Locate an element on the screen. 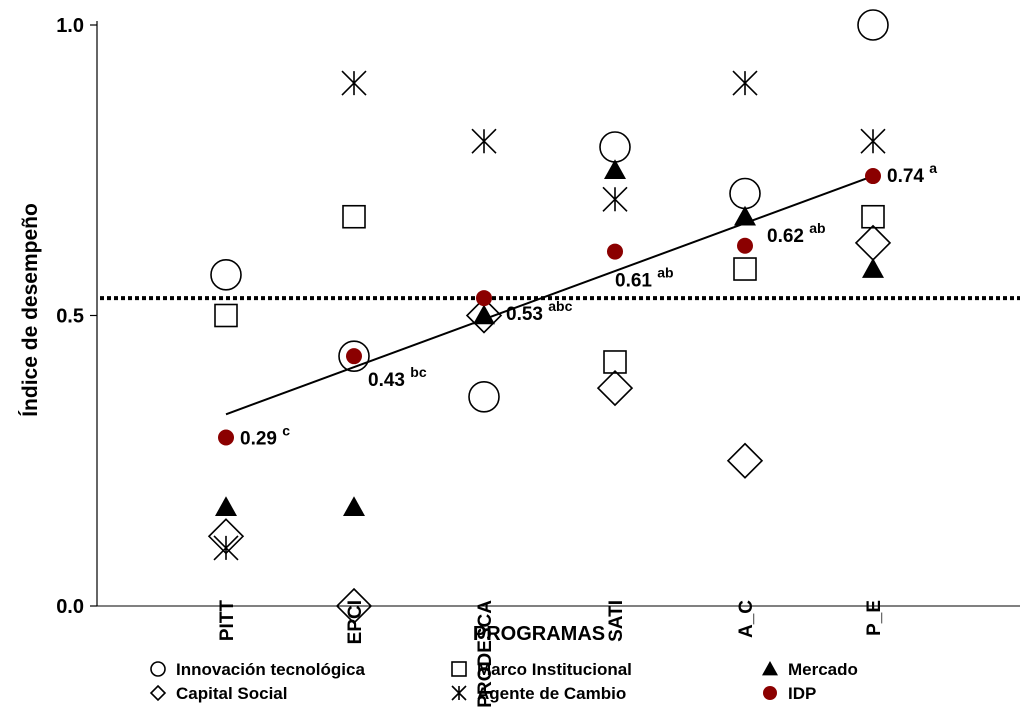 Image resolution: width=1020 pixels, height=715 pixels. y-tick-label: 0.5 is located at coordinates (70, 317).